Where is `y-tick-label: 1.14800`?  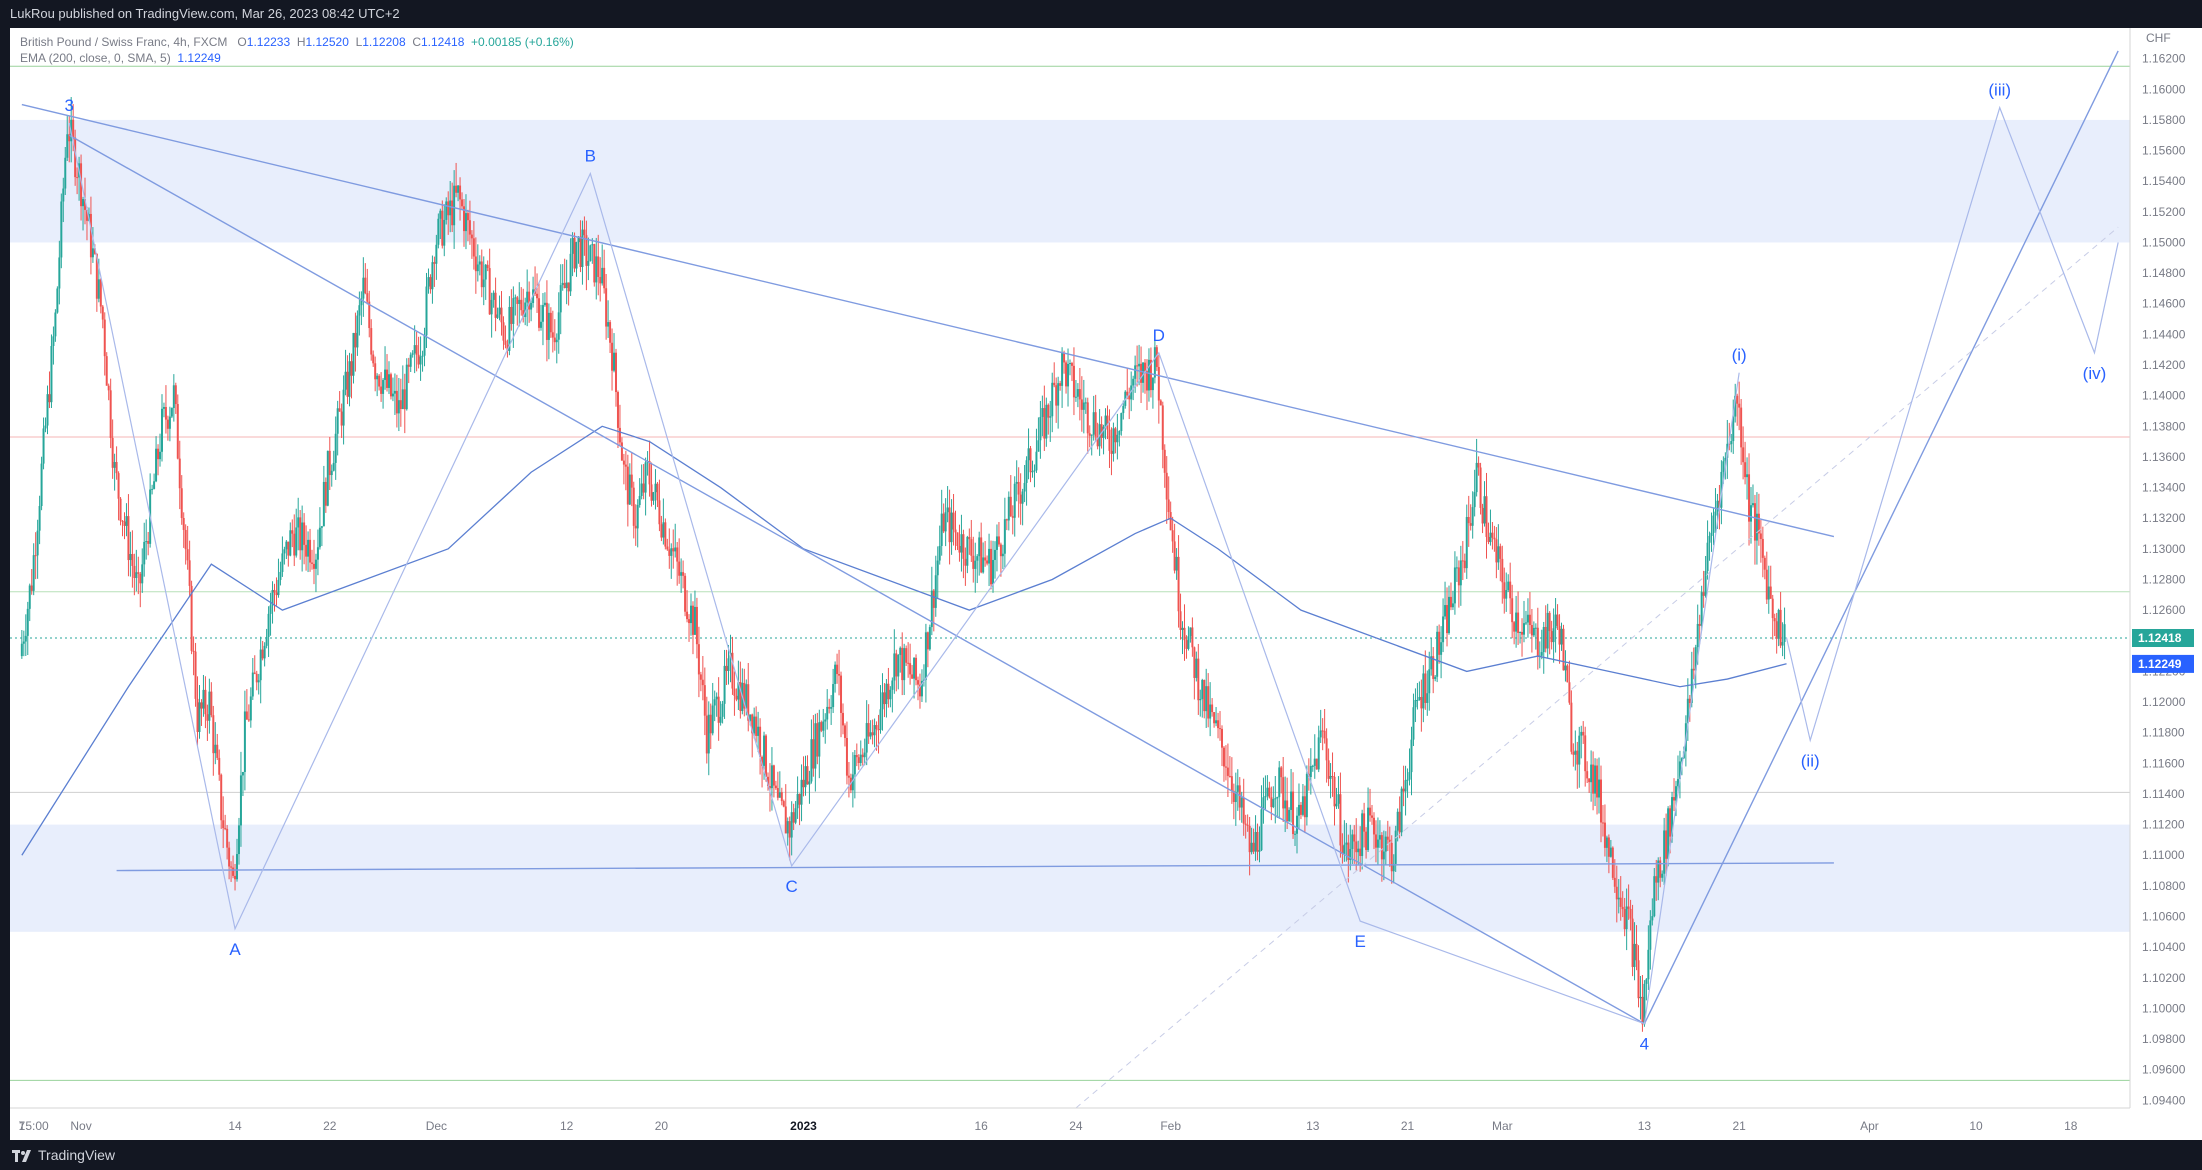 y-tick-label: 1.14800 is located at coordinates (2164, 273).